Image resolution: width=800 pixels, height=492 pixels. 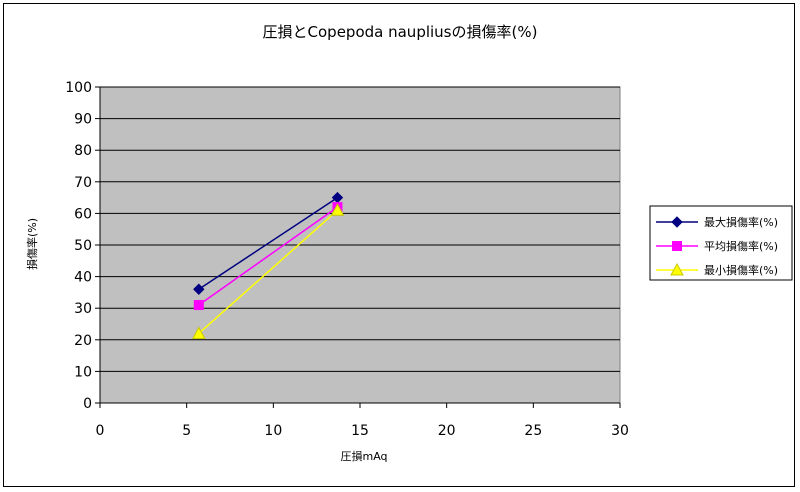 I want to click on y-axis-label: 損傷率(%), so click(x=32, y=244).